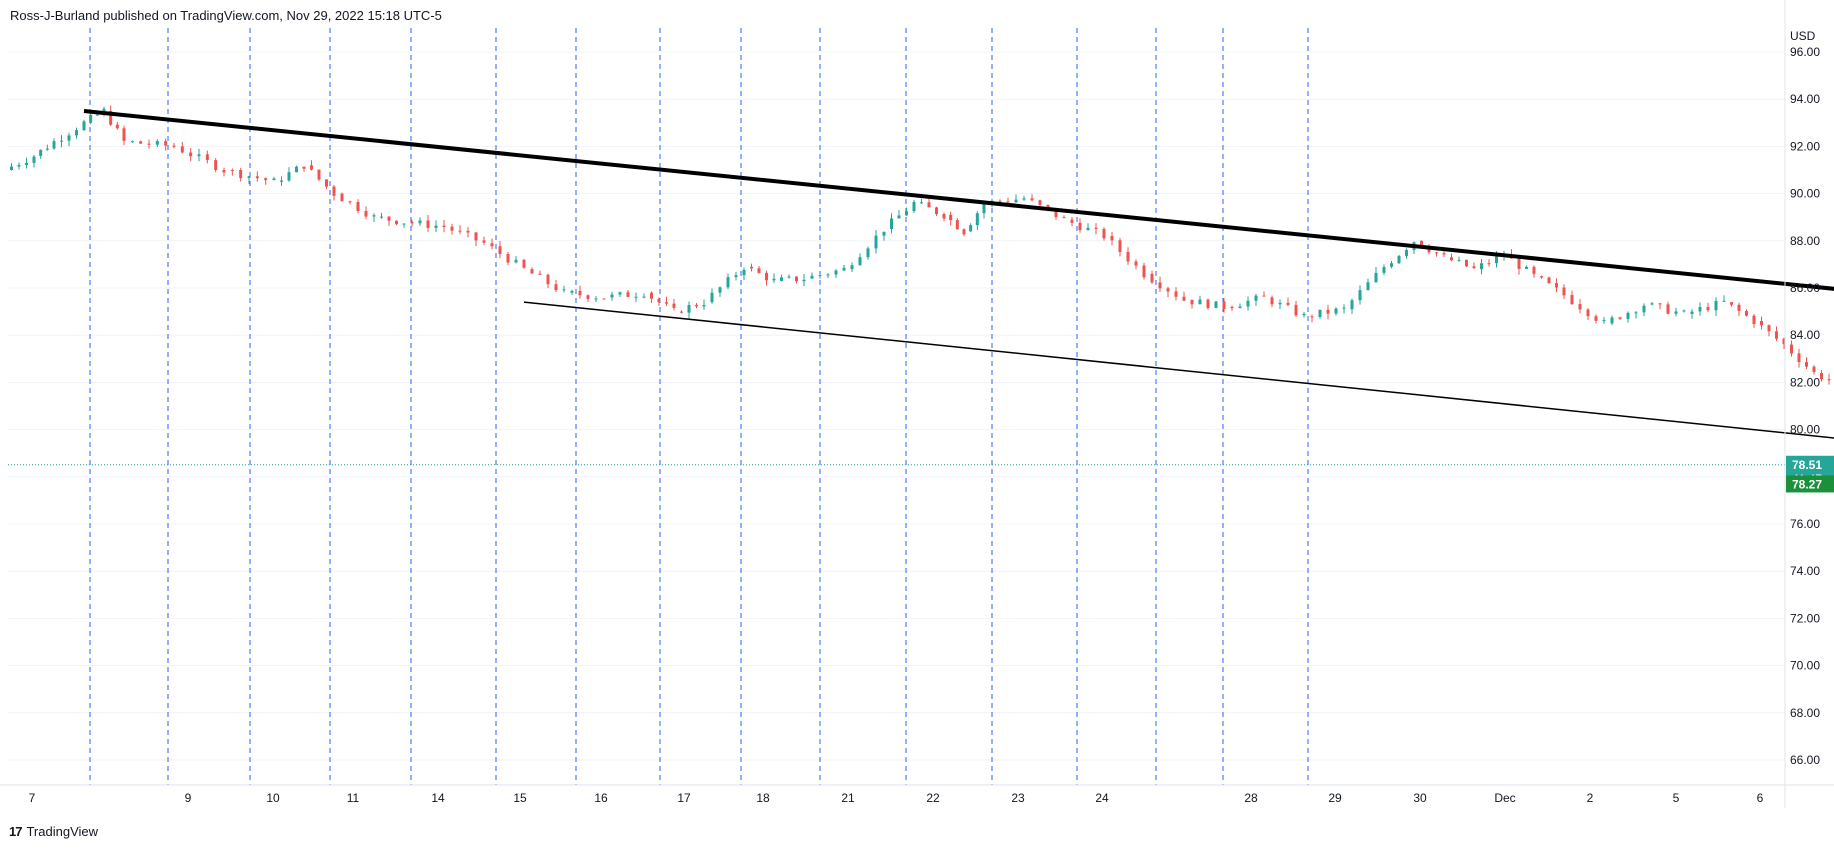  What do you see at coordinates (1805, 618) in the screenshot?
I see `y-tick-label: 72.00` at bounding box center [1805, 618].